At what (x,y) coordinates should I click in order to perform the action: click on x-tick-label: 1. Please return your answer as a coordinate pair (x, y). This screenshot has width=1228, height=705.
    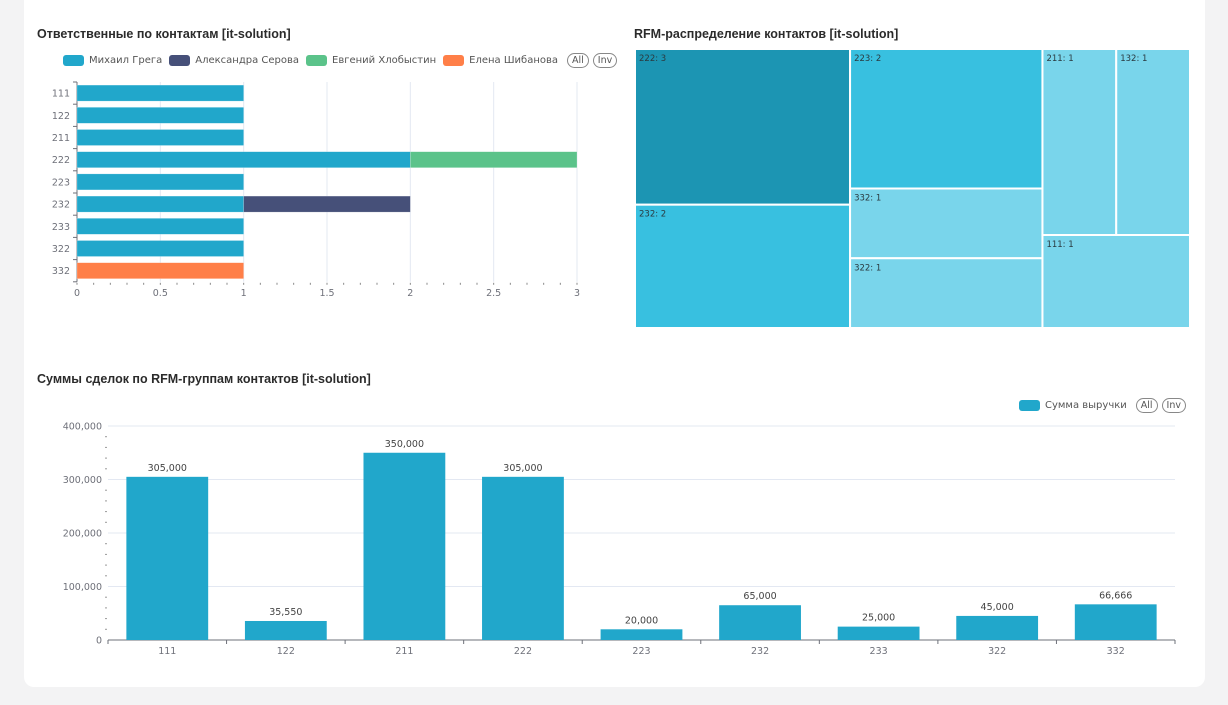
    Looking at the image, I should click on (244, 293).